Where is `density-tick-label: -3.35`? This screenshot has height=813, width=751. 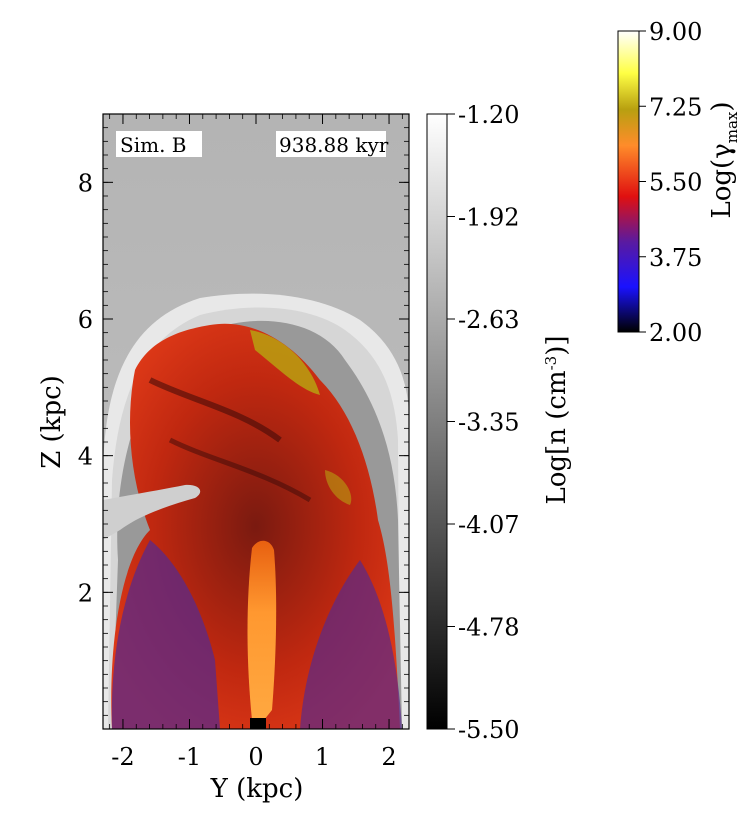 density-tick-label: -3.35 is located at coordinates (489, 423).